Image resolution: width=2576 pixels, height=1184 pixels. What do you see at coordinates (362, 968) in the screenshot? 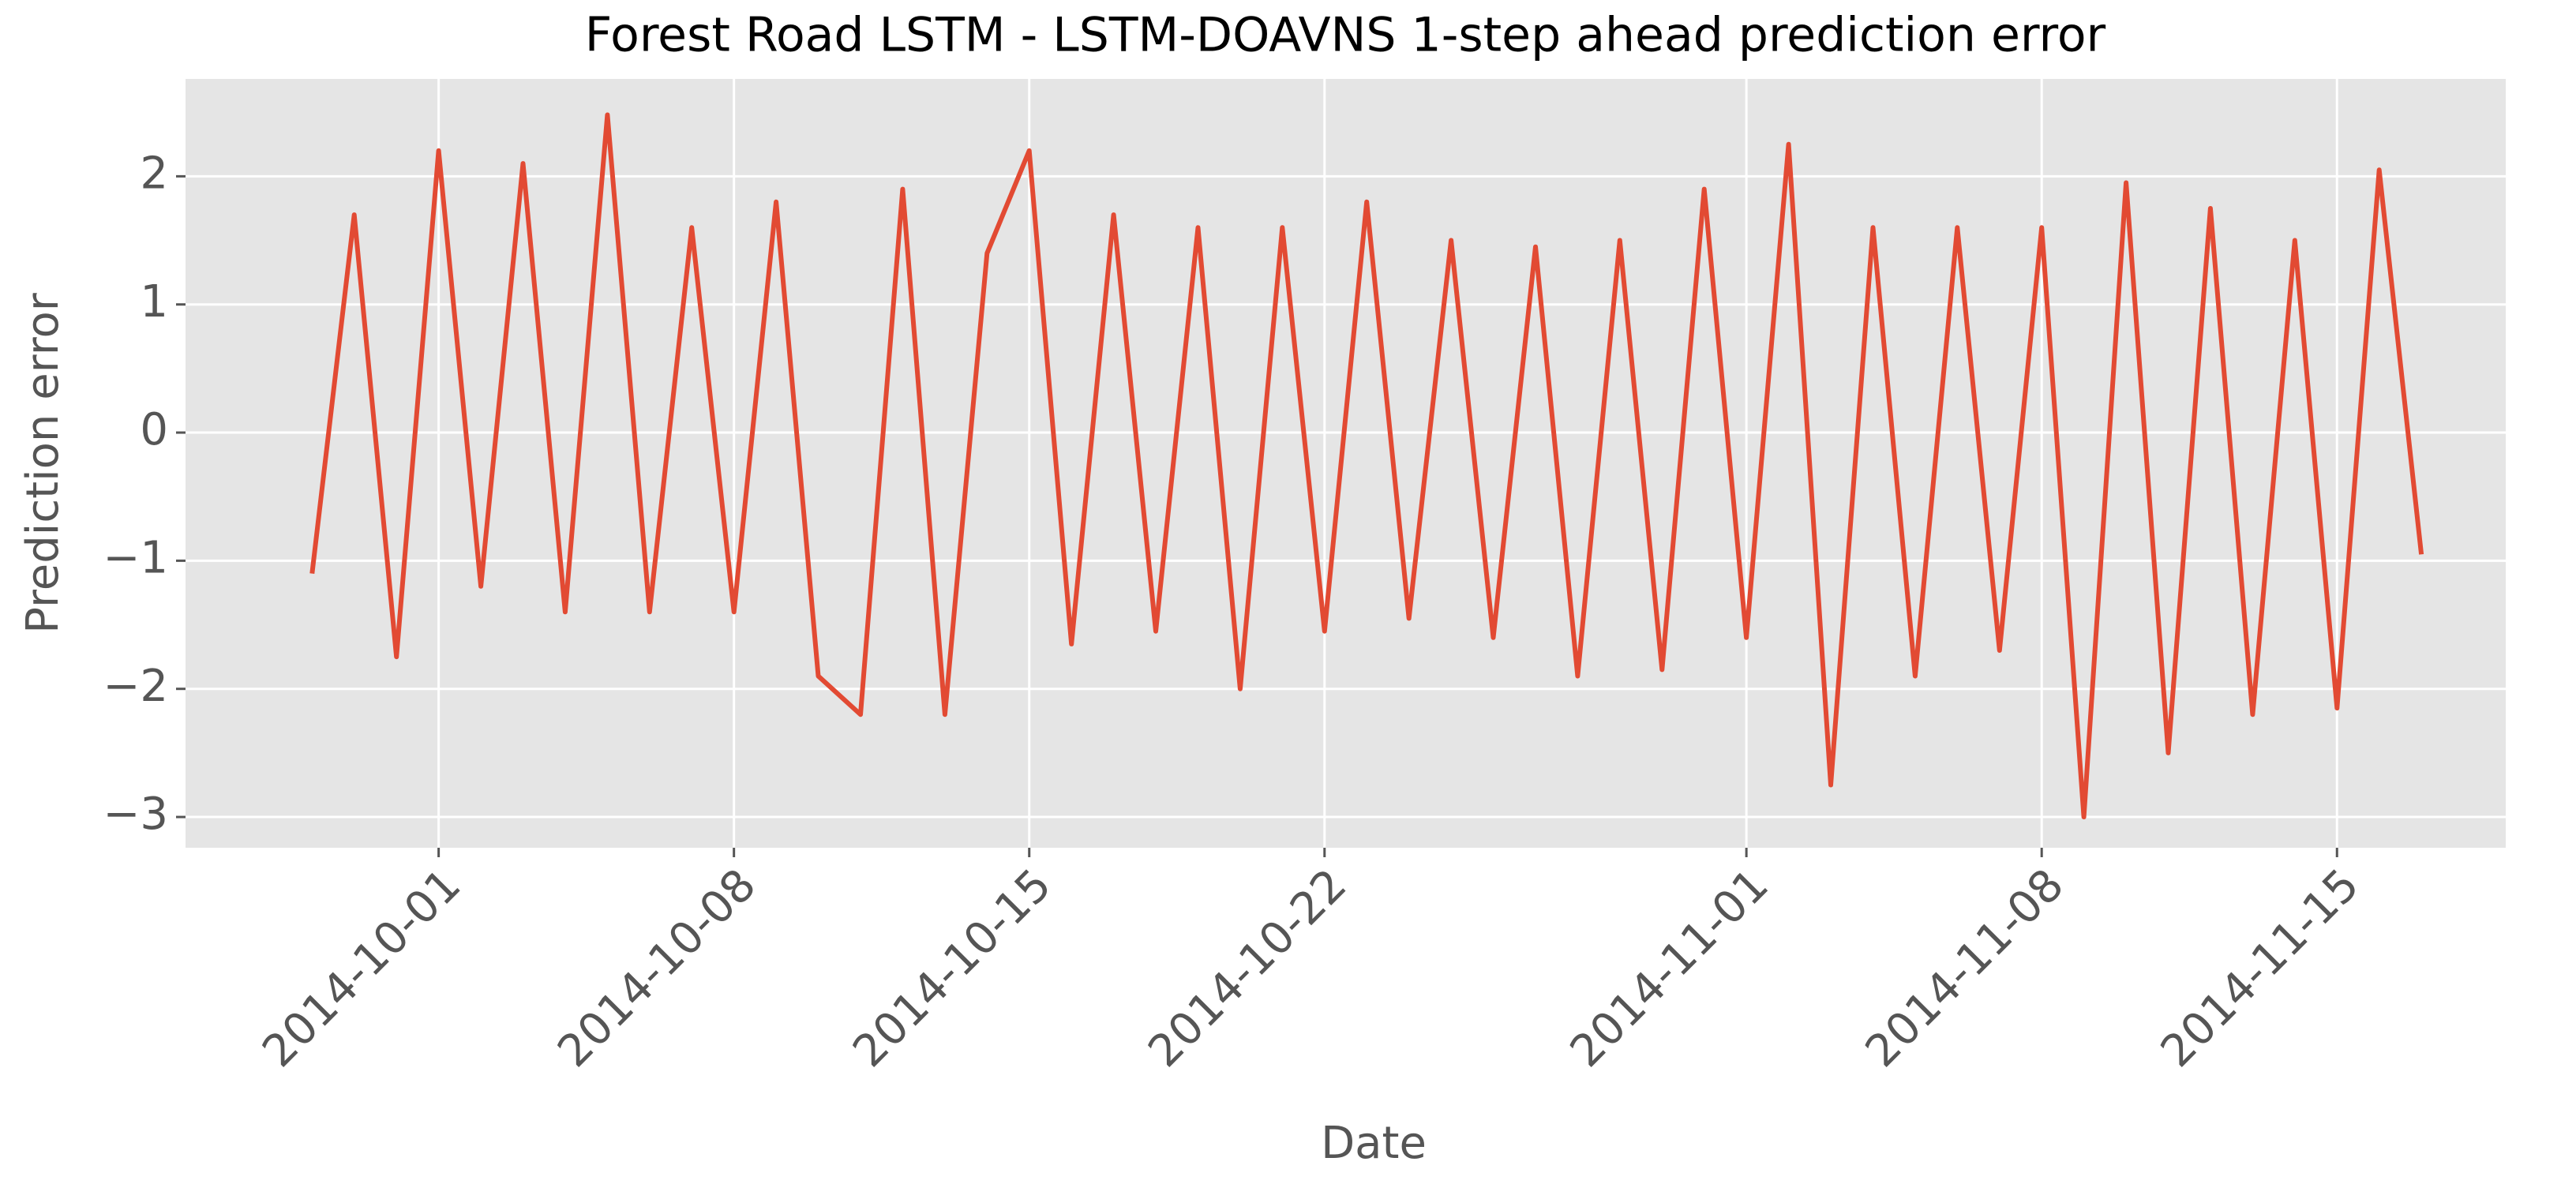
I see `x-tick-label: 2014-10-01` at bounding box center [362, 968].